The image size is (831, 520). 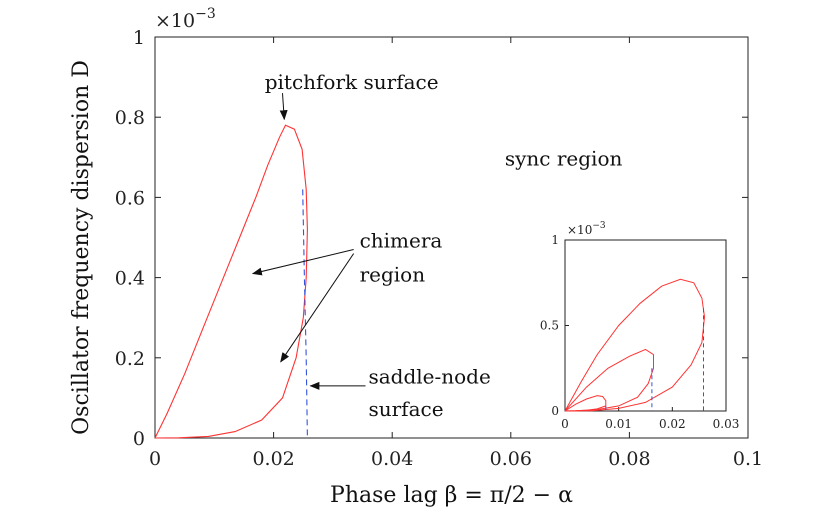 What do you see at coordinates (629, 459) in the screenshot?
I see `x-tick-label: 0.08` at bounding box center [629, 459].